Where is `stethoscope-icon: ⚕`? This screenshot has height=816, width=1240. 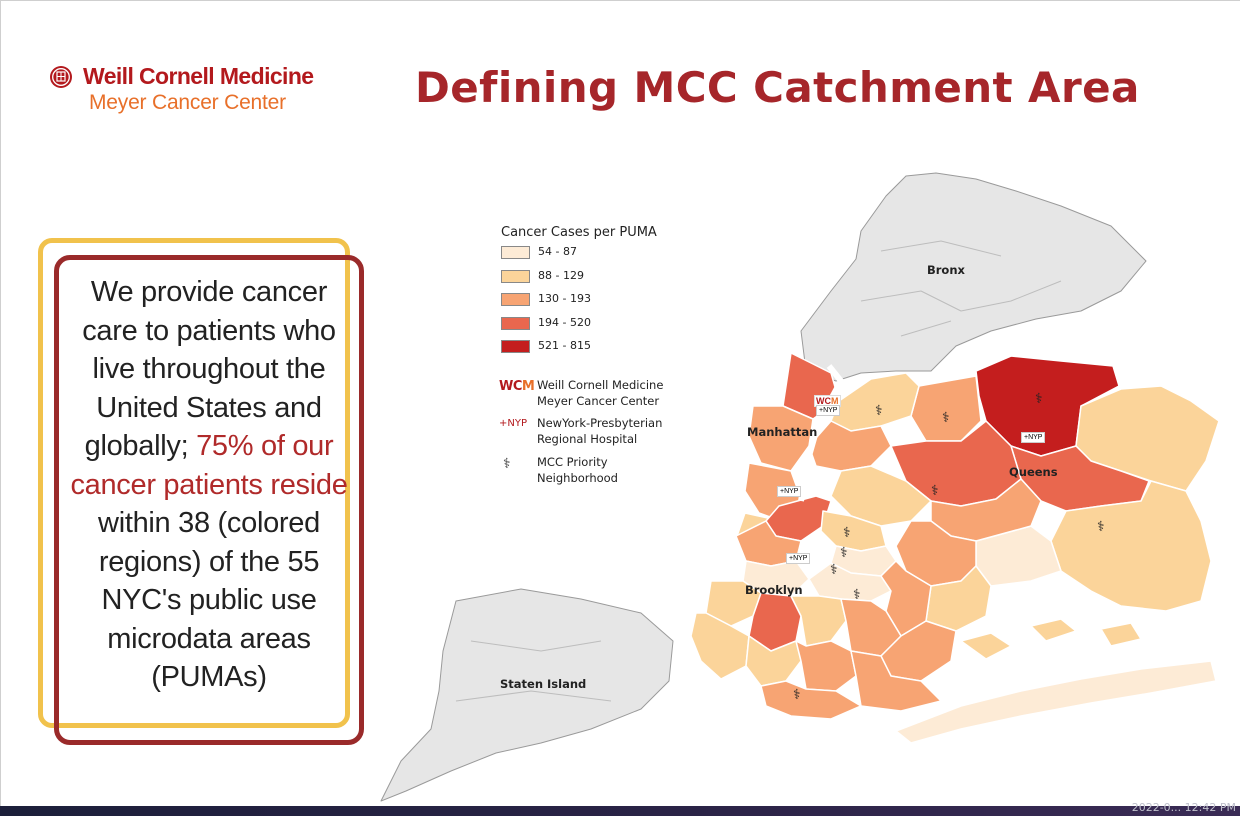 stethoscope-icon: ⚕ is located at coordinates (507, 463).